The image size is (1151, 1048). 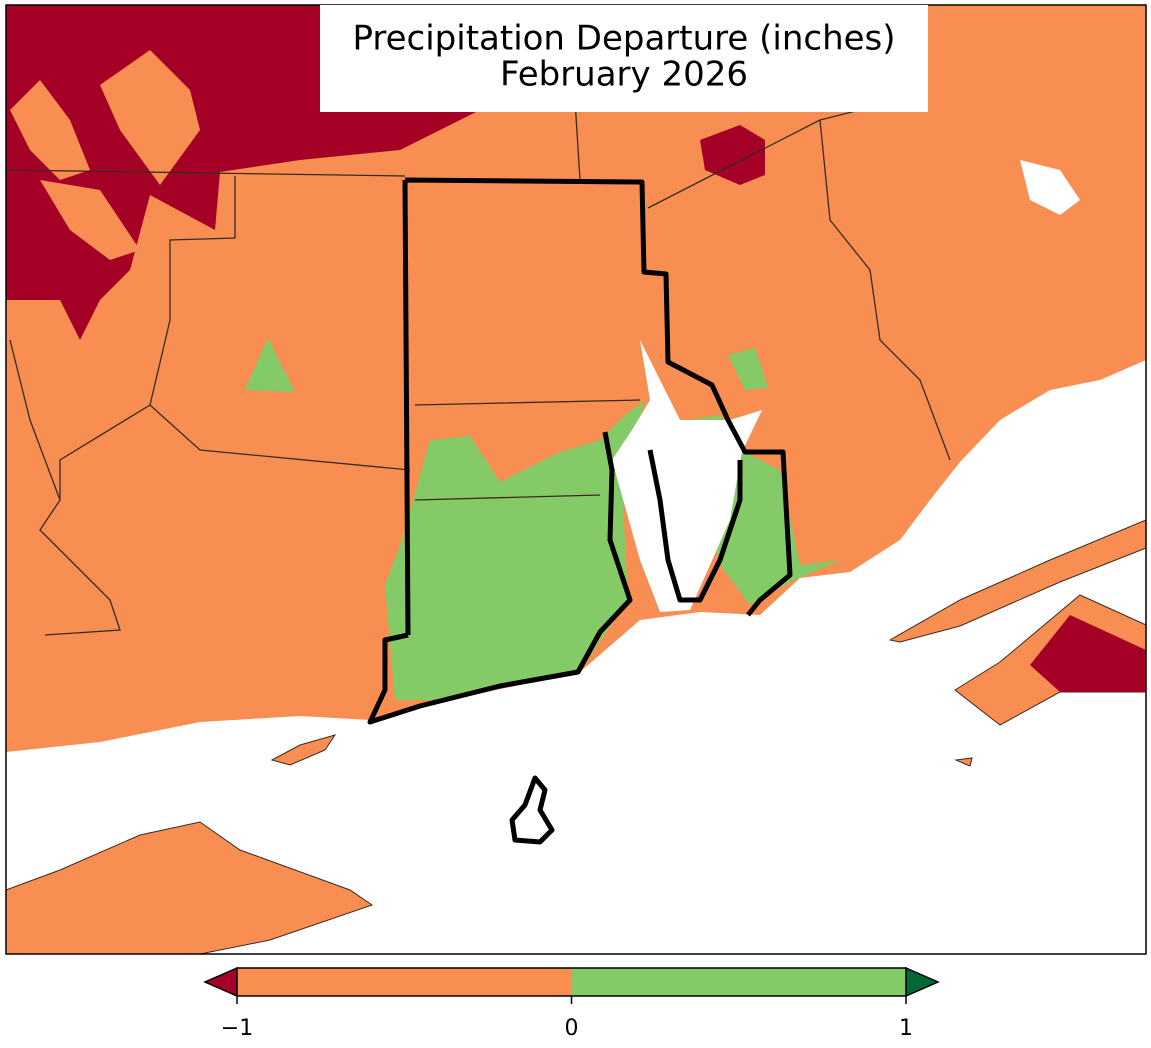 What do you see at coordinates (623, 39) in the screenshot?
I see `title-line: Precipitation Departure (inches)` at bounding box center [623, 39].